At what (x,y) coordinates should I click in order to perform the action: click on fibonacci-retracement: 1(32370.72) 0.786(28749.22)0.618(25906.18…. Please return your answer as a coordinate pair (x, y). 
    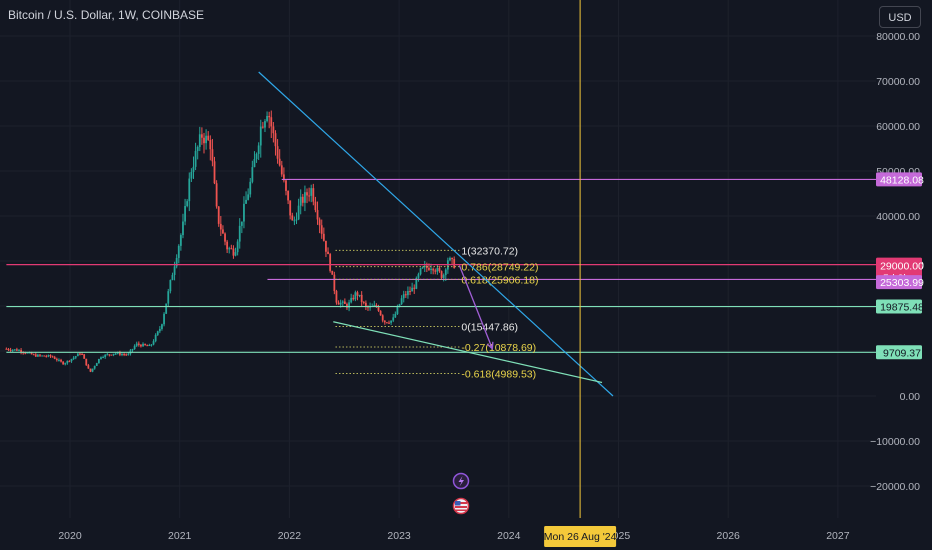
    Looking at the image, I should click on (437, 313).